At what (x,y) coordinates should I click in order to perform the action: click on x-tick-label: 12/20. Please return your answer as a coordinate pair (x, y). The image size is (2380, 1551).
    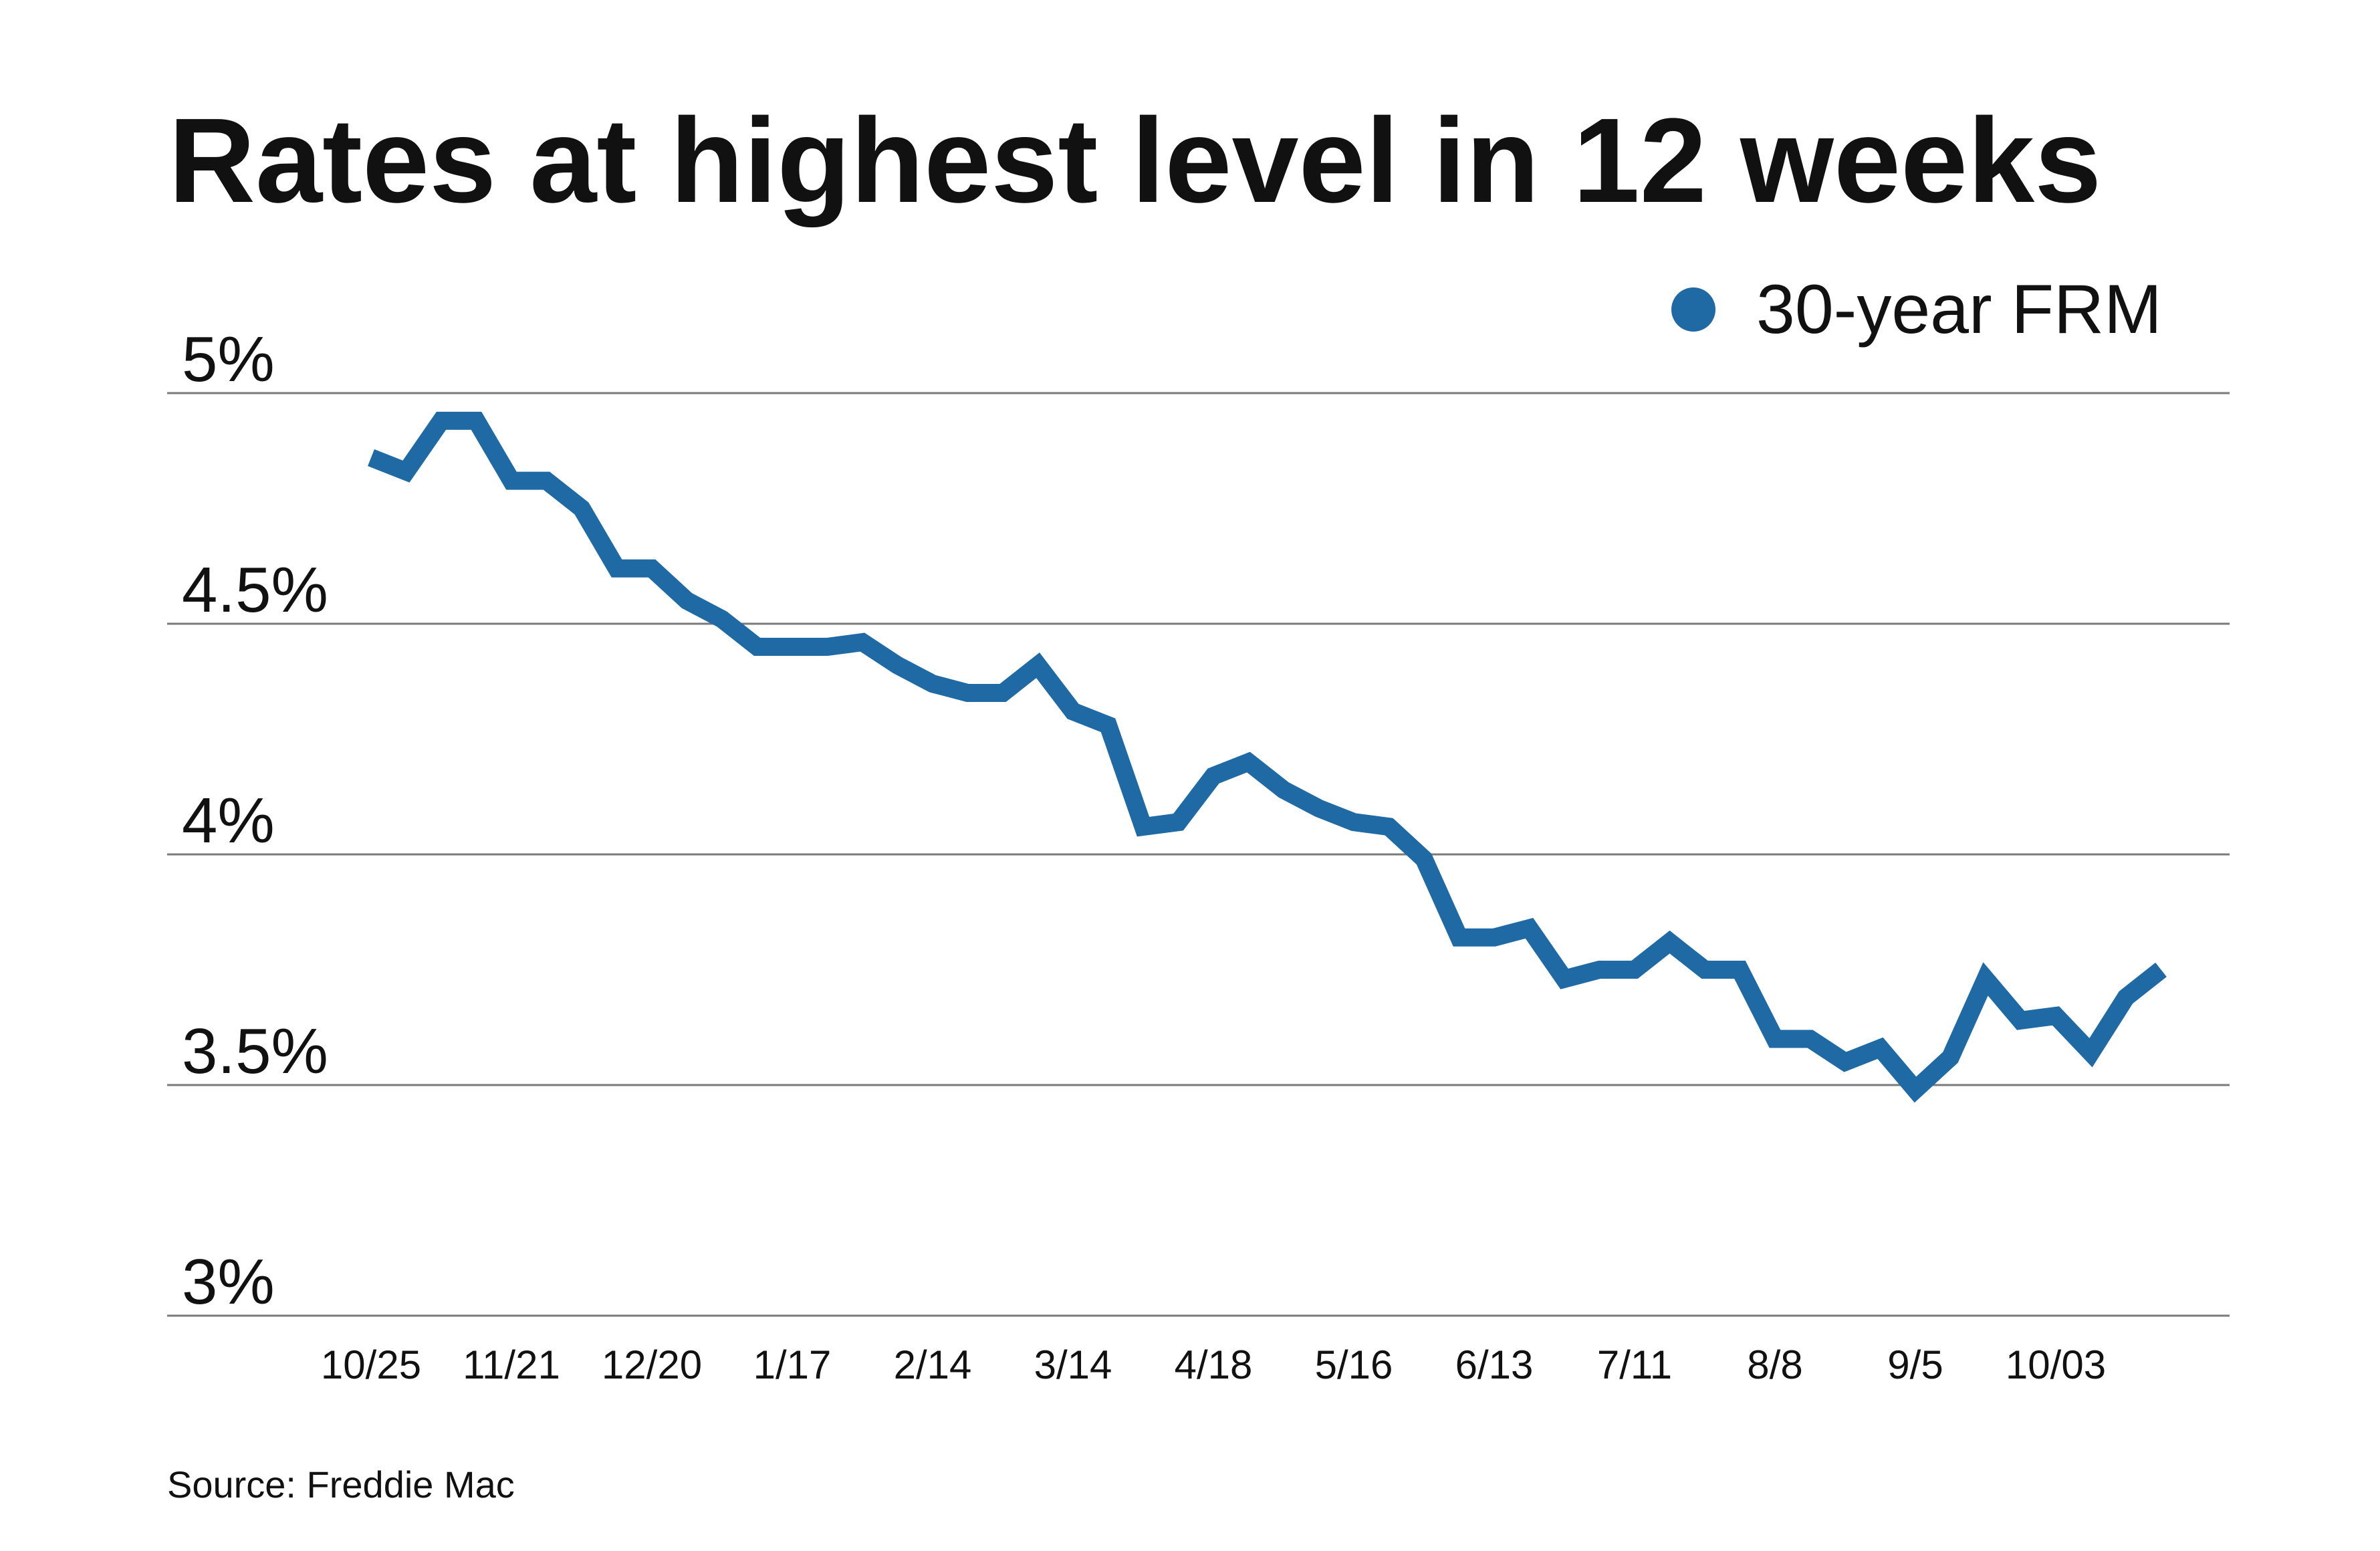
    Looking at the image, I should click on (652, 1364).